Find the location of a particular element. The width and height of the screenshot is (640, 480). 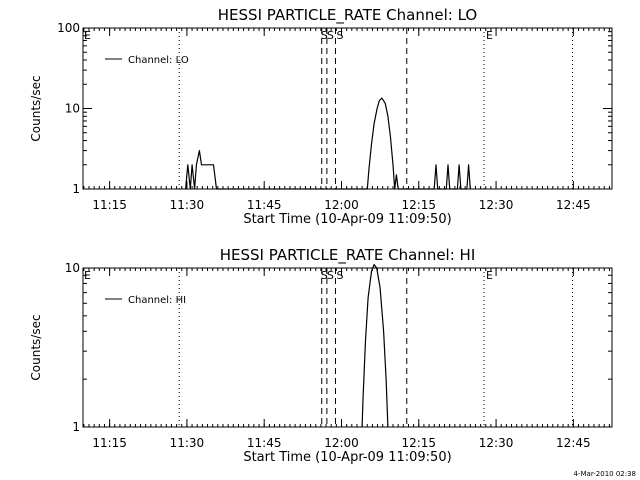

chart-title: HESSI PARTICLE_RATE Channel: HI is located at coordinates (348, 255).